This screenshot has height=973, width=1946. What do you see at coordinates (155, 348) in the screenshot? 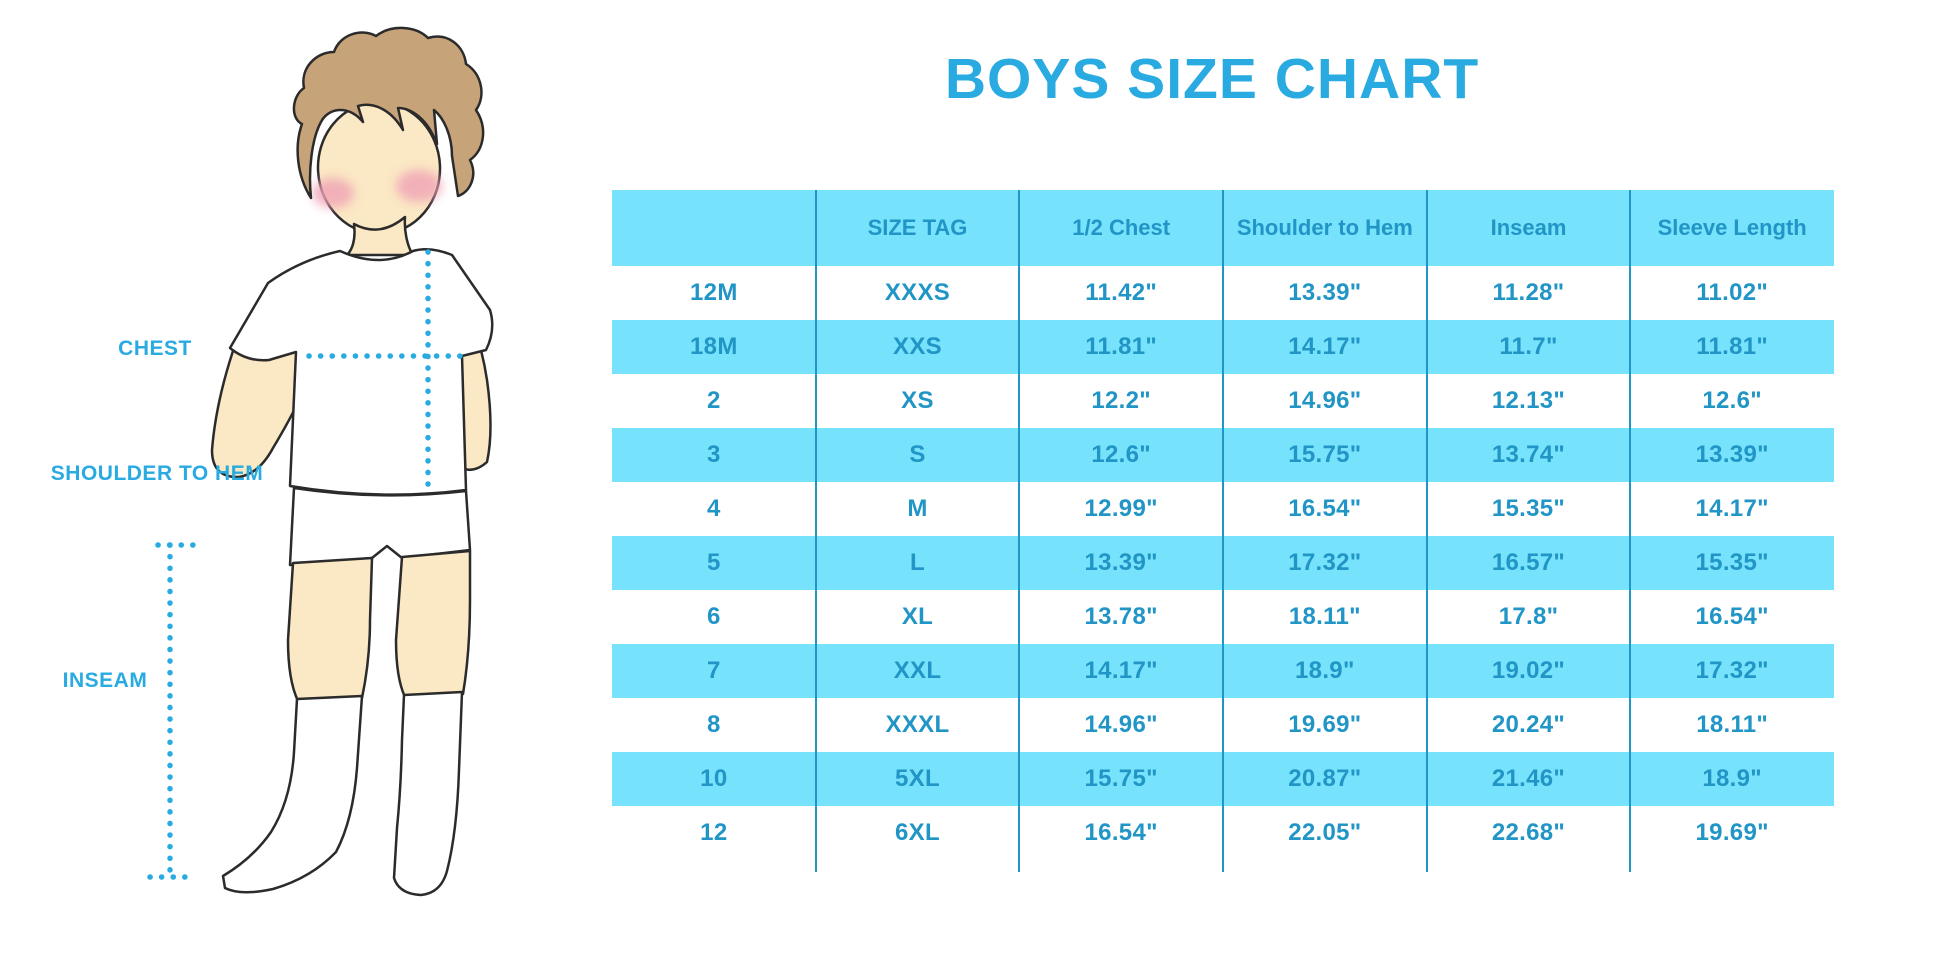
I see `chest-label: CHEST` at bounding box center [155, 348].